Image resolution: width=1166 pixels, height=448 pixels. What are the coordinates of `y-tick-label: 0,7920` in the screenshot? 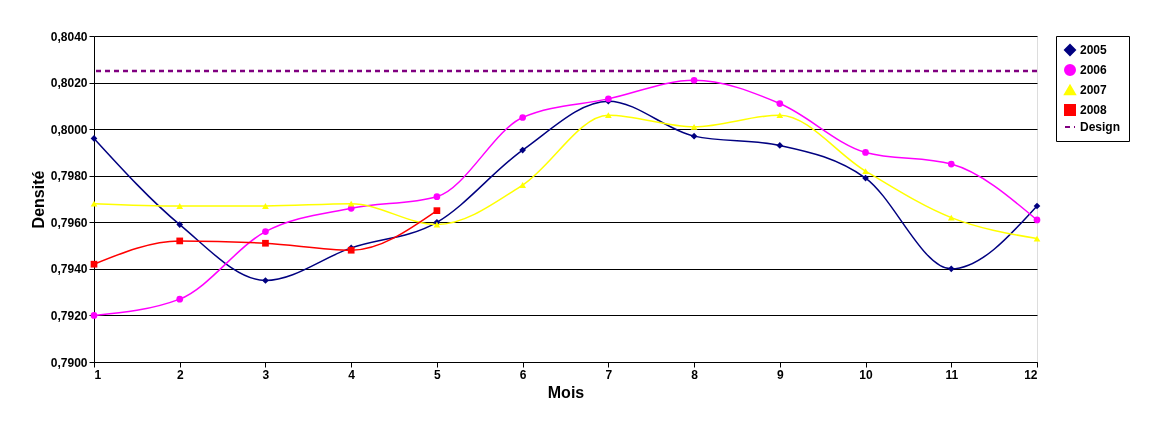 It's located at (69, 315).